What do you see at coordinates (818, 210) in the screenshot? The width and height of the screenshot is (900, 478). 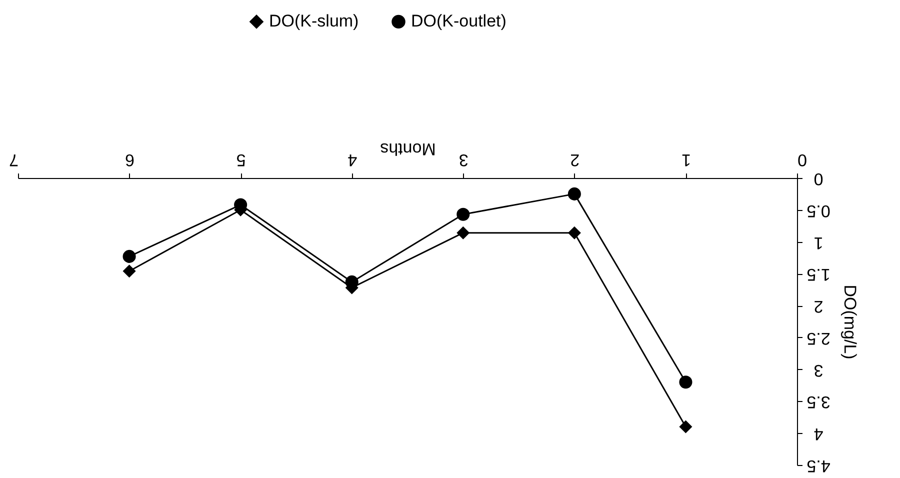 I see `y-tick-label: 0.5` at bounding box center [818, 210].